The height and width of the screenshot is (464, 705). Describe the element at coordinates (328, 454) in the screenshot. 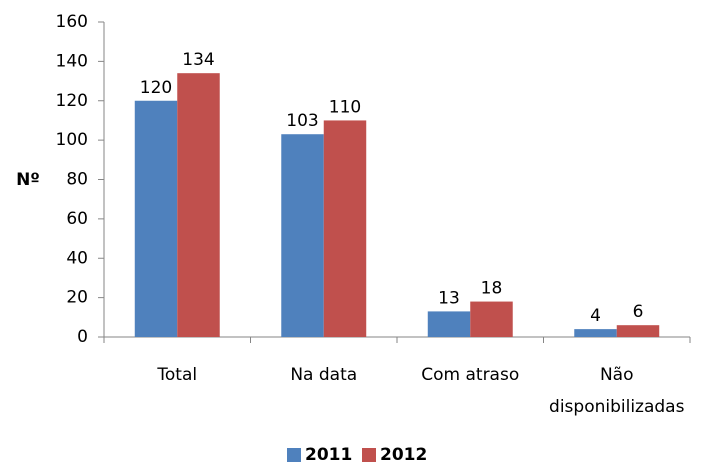

I see `legend-label: 2011` at that location.